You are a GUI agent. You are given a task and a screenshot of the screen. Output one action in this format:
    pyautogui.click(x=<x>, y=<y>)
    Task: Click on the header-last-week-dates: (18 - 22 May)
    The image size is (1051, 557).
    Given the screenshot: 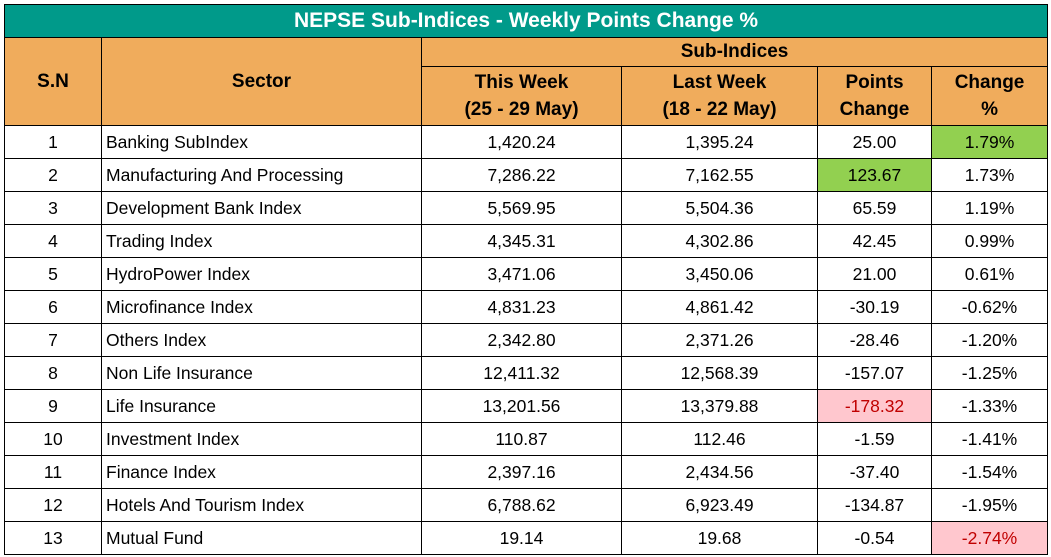 What is the action you would take?
    pyautogui.click(x=719, y=109)
    